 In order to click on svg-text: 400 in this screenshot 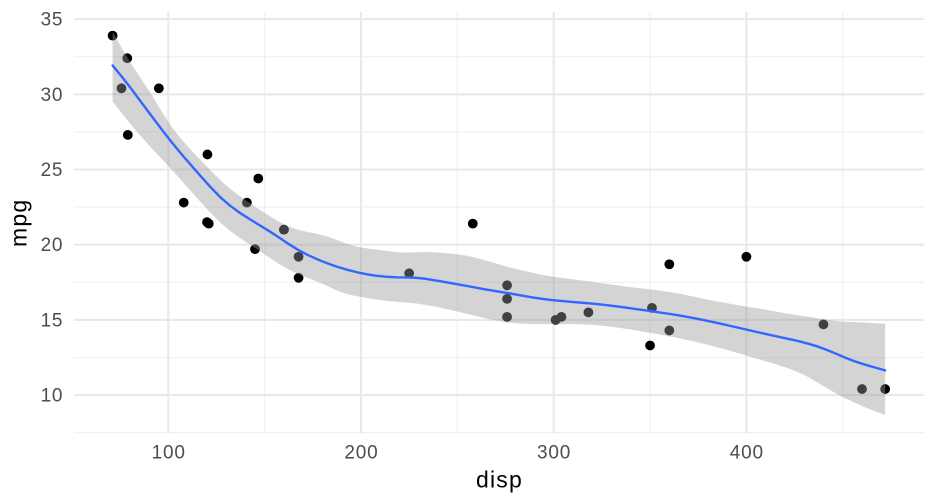, I will do `click(747, 452)`.